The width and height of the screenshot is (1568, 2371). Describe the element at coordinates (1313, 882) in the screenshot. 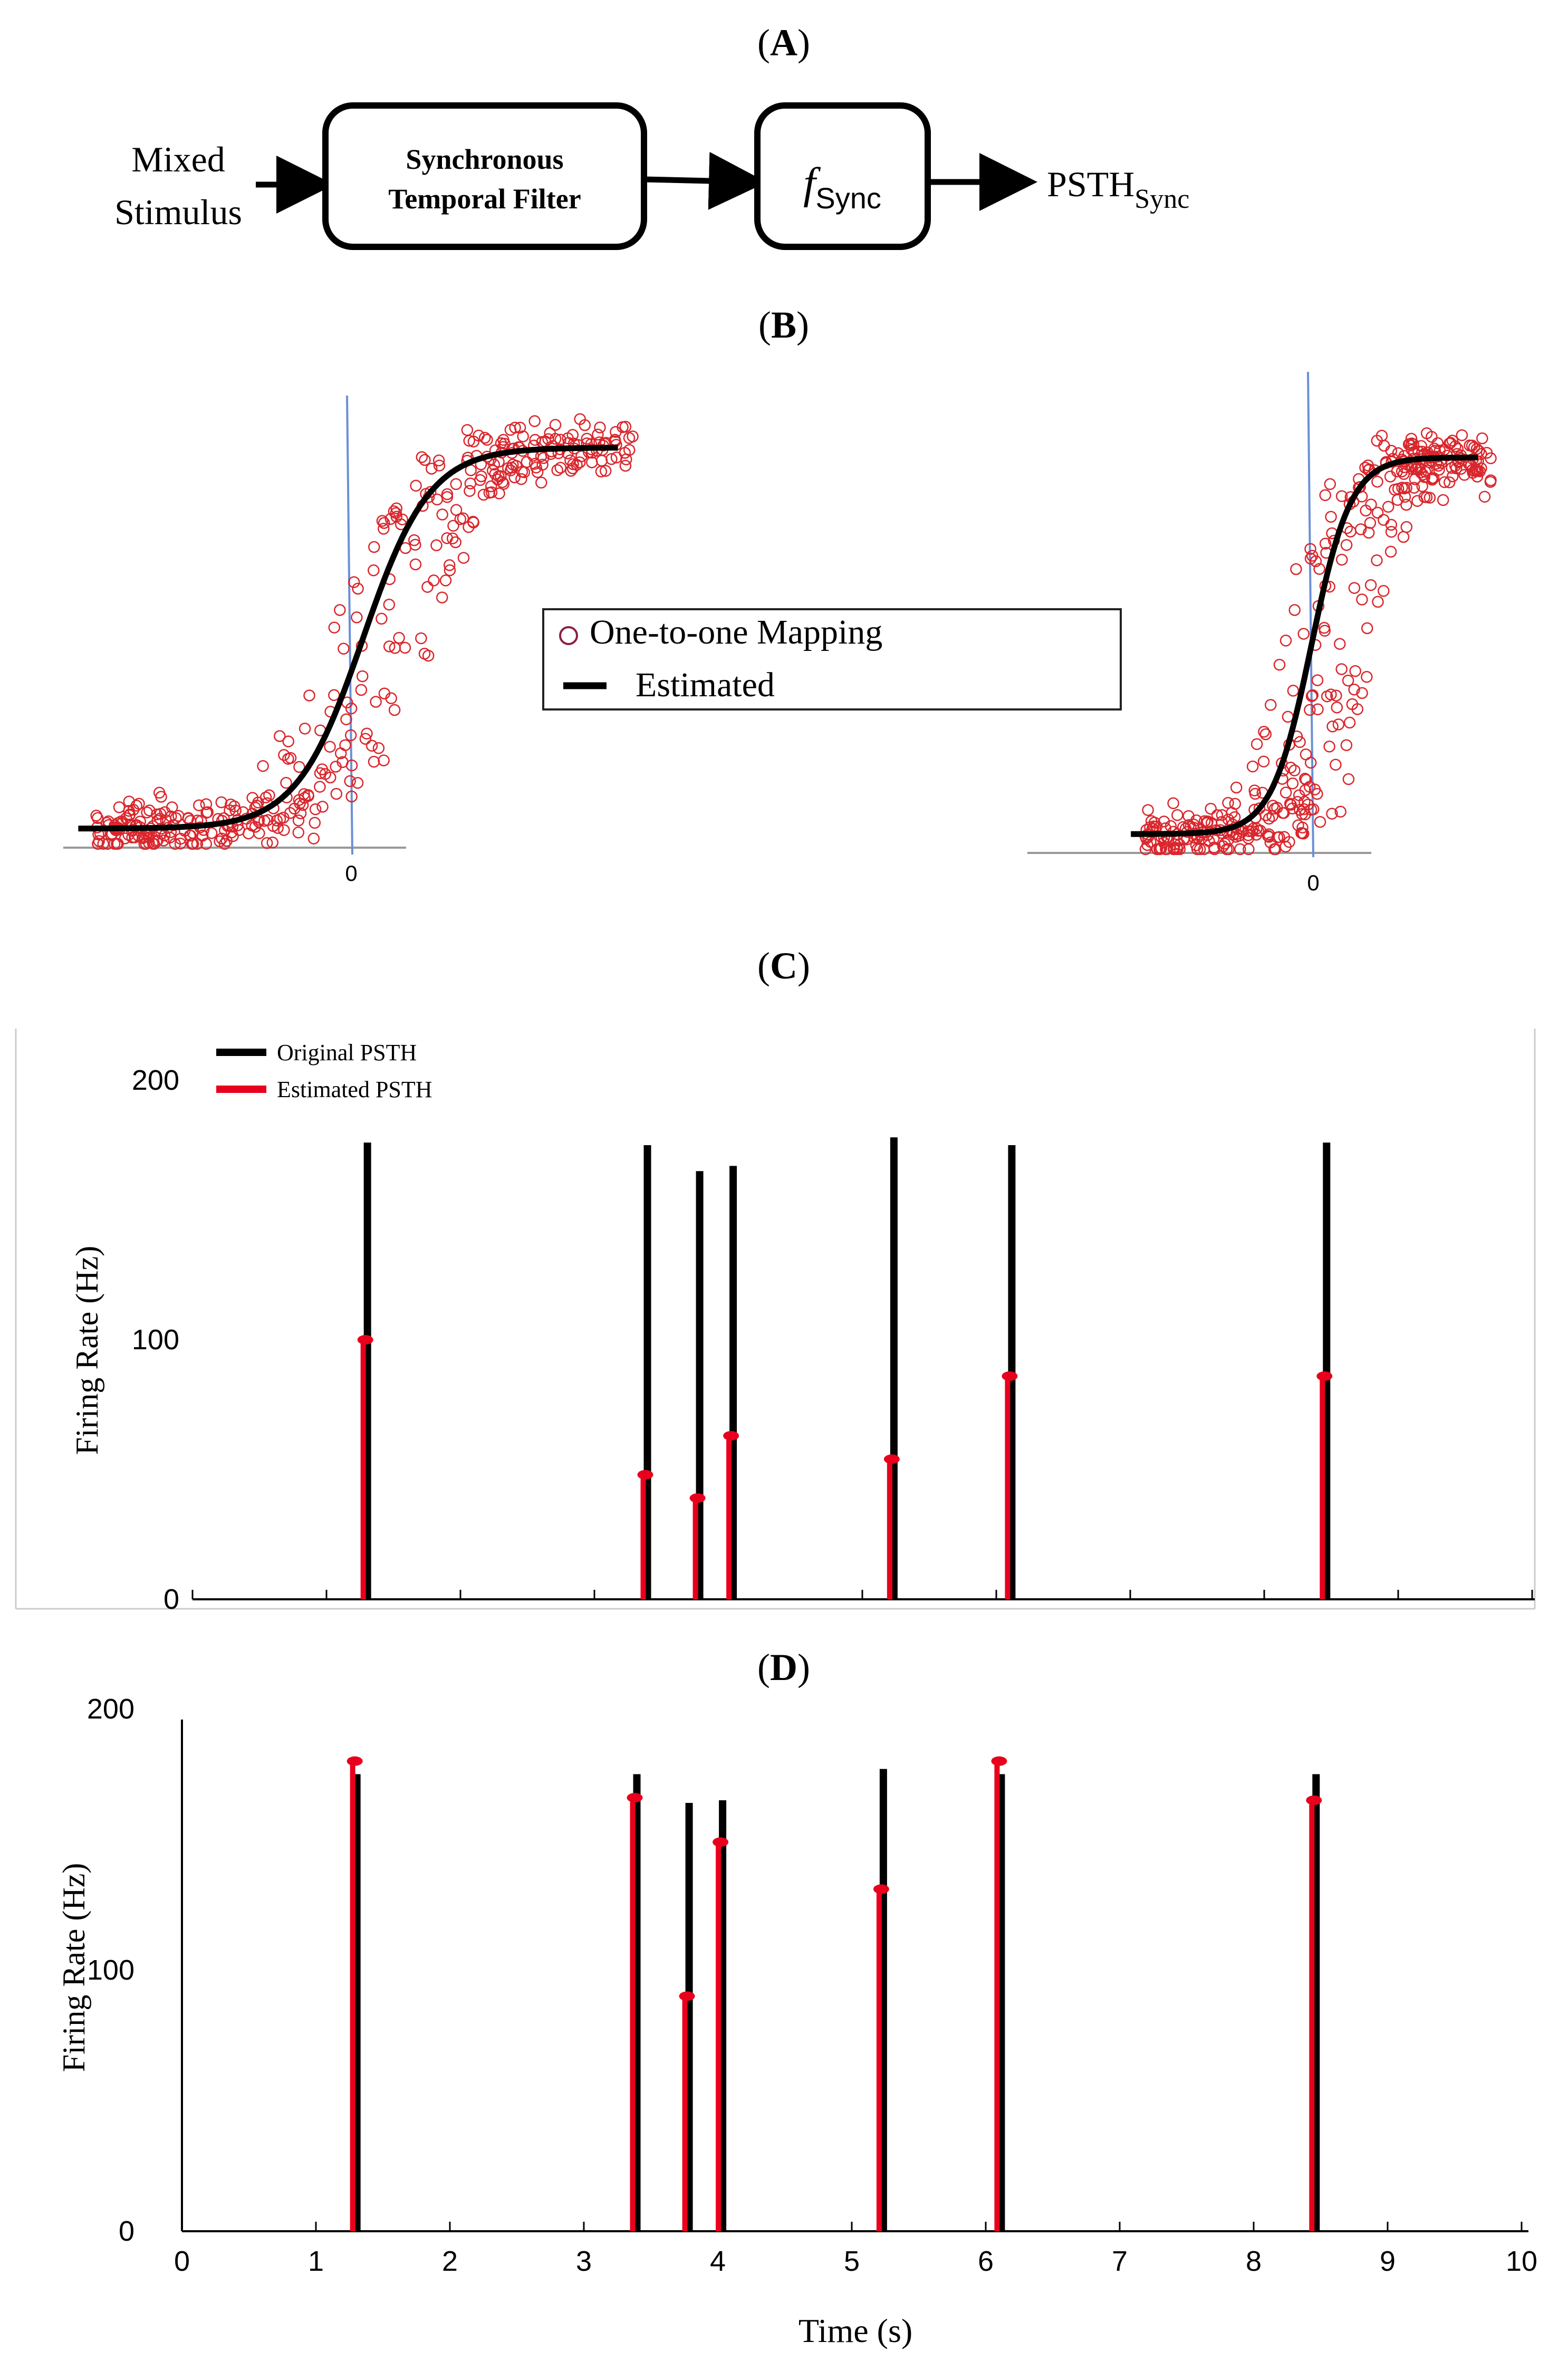

I see `right-plot-zero-tick-label: 0` at that location.